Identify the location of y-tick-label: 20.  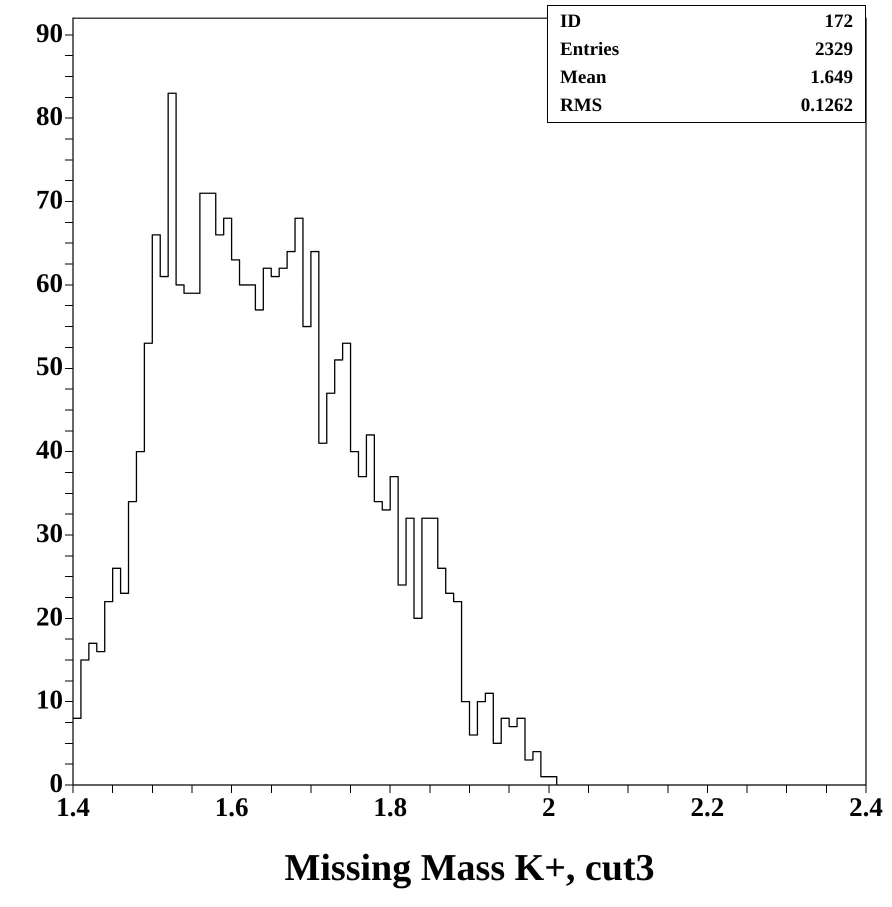
(49, 616).